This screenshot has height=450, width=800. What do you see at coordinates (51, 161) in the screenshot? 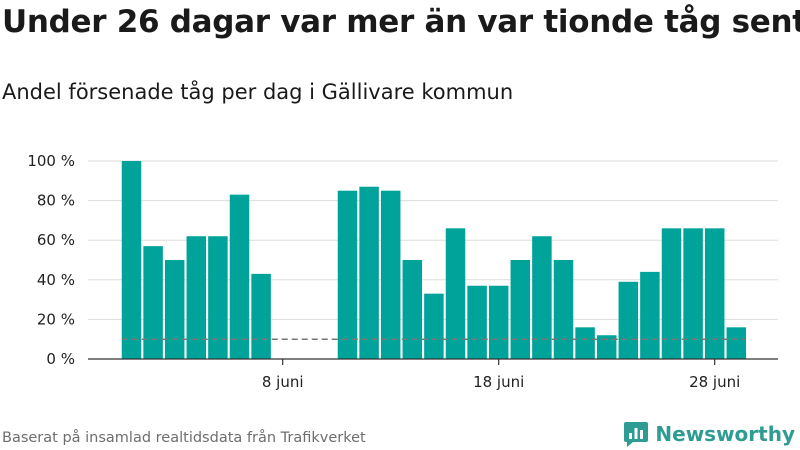
I see `y-tick-label: 100 %` at bounding box center [51, 161].